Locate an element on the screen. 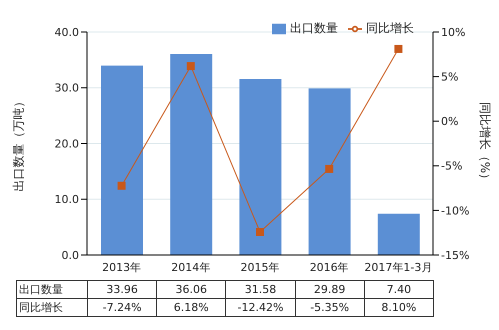  data-label: 33.96 is located at coordinates (122, 289).